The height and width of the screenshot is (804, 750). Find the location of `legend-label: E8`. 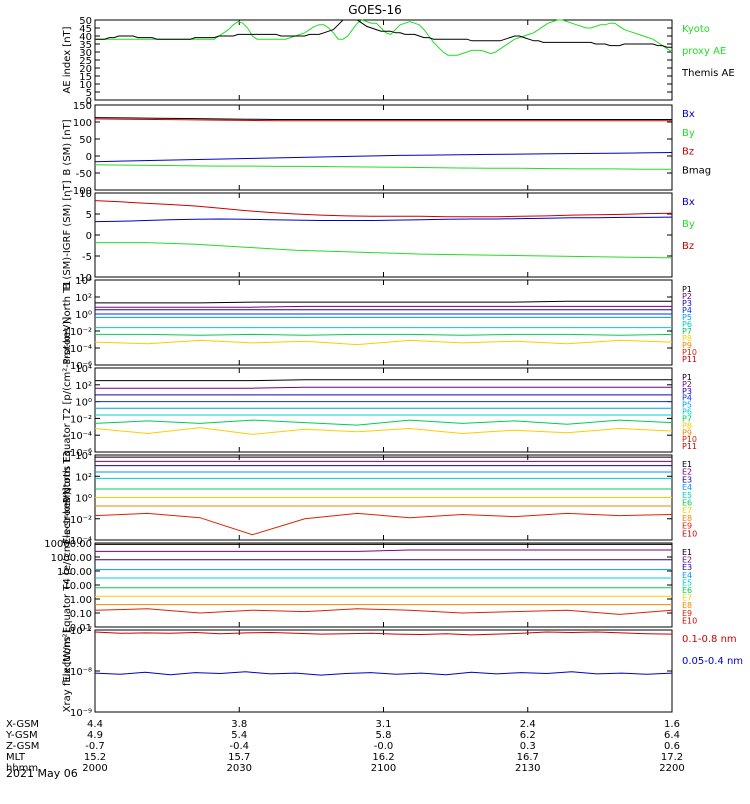

legend-label: E8 is located at coordinates (687, 605).